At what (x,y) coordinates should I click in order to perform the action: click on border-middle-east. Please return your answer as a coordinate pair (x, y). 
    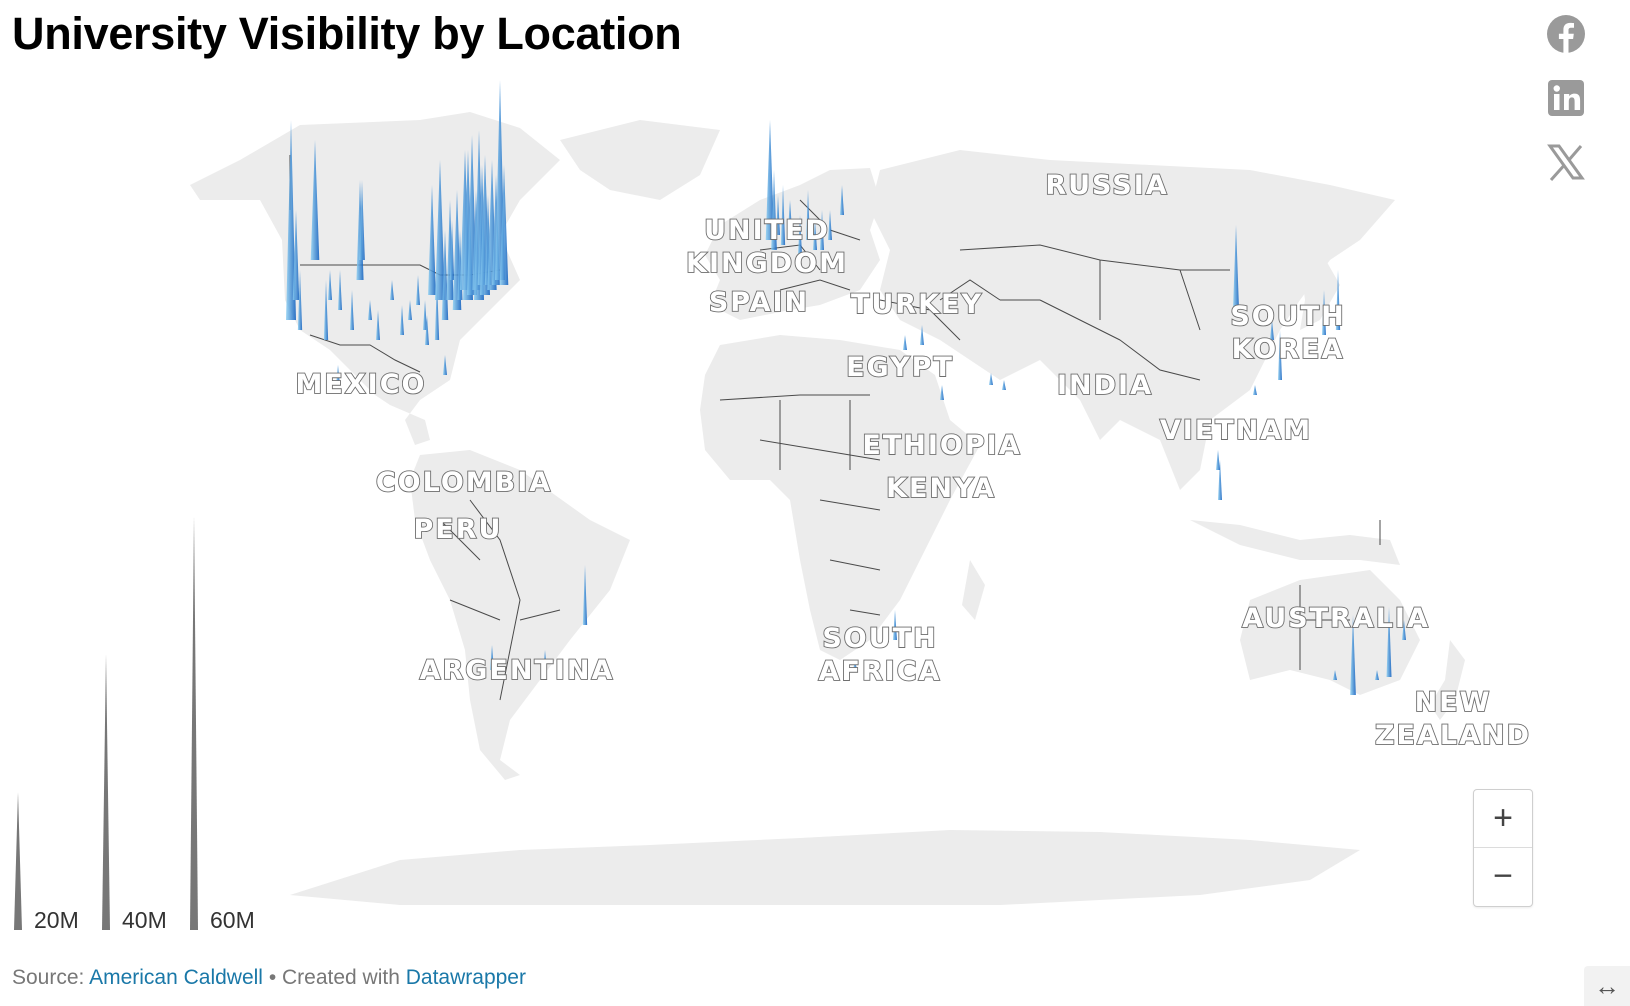
    Looking at the image, I should click on (940, 310).